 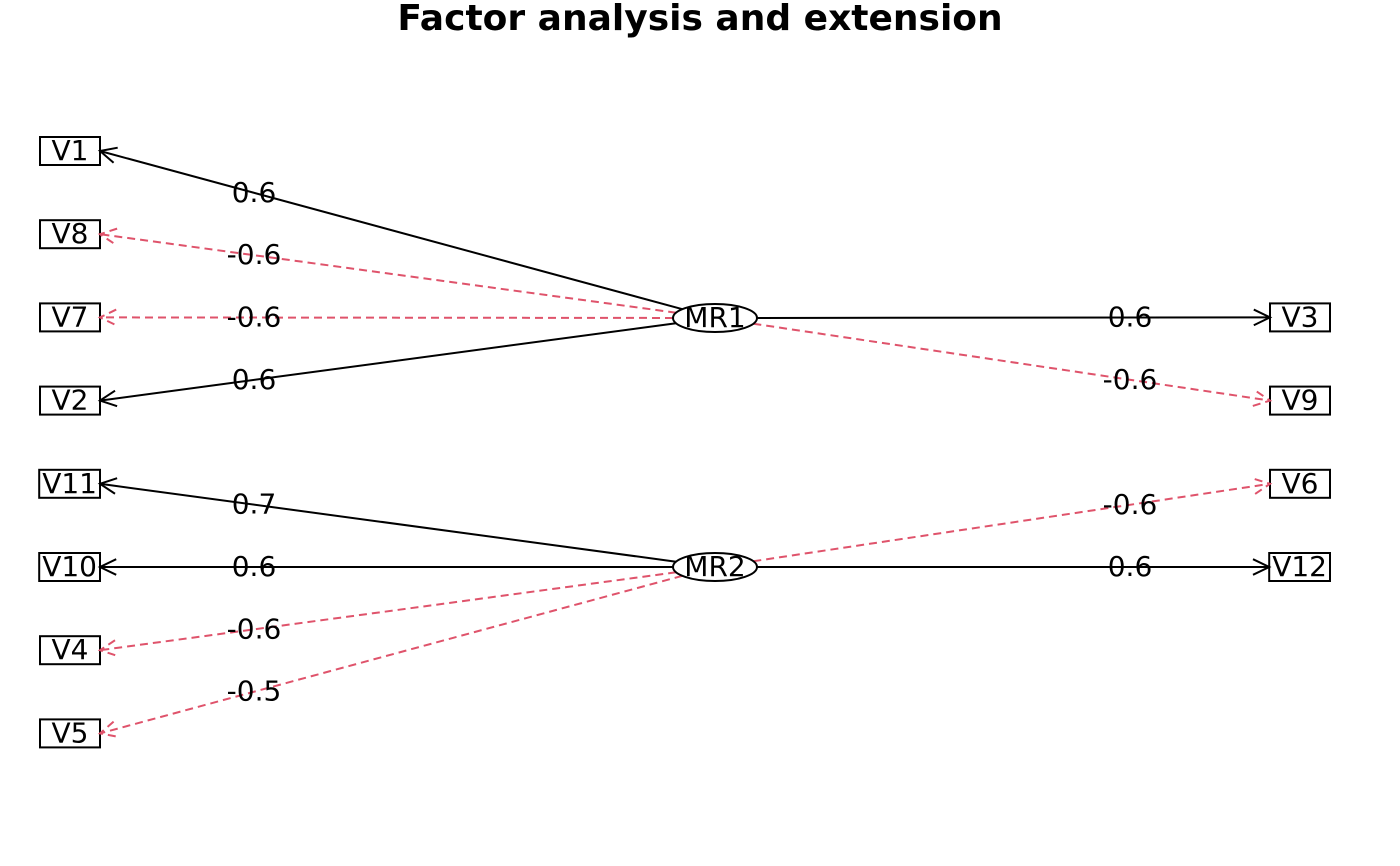 I want to click on factor-label: MR1, so click(x=714, y=317).